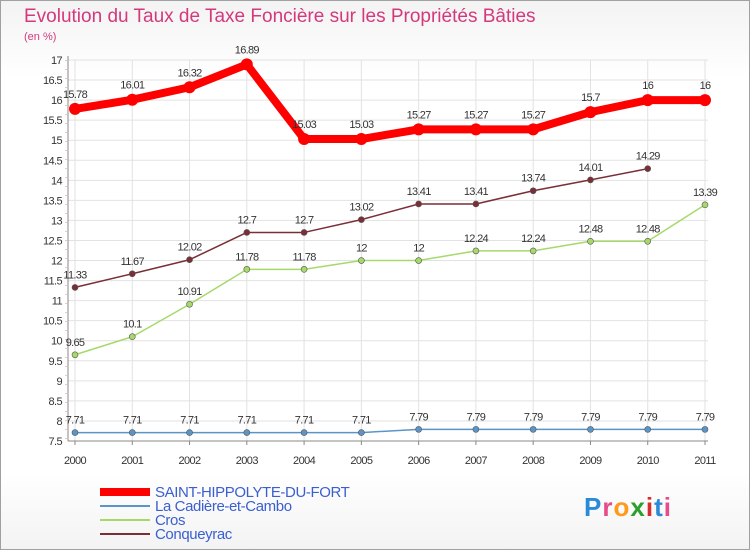 The height and width of the screenshot is (550, 750). Describe the element at coordinates (59, 422) in the screenshot. I see `y-tick-label: 8` at that location.